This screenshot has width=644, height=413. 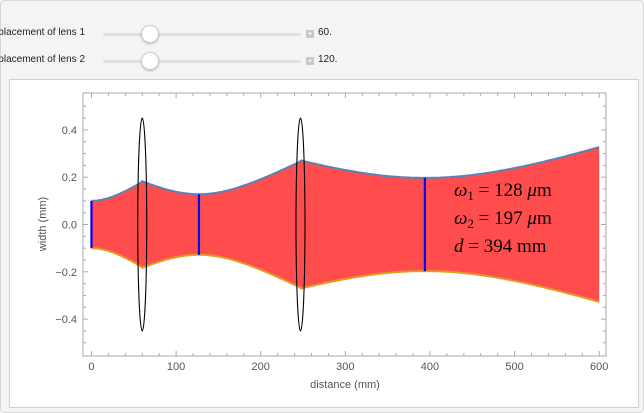 What do you see at coordinates (42, 32) in the screenshot?
I see `lens1-label: placement of lens 1` at bounding box center [42, 32].